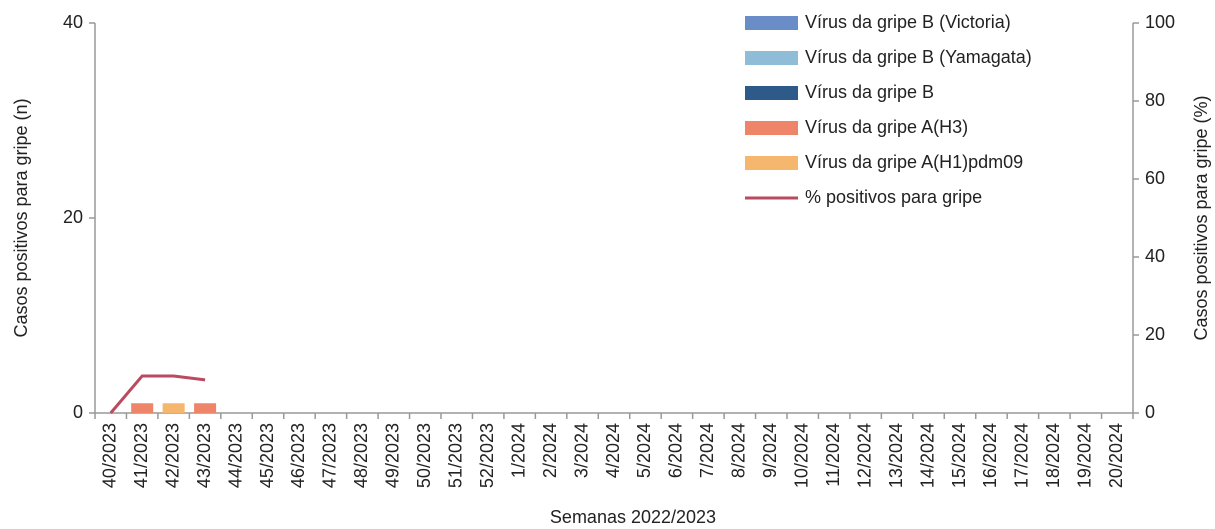 The height and width of the screenshot is (529, 1215). What do you see at coordinates (1201, 217) in the screenshot?
I see `y2-axis-label: Casos positivos para gripe (%)` at bounding box center [1201, 217].